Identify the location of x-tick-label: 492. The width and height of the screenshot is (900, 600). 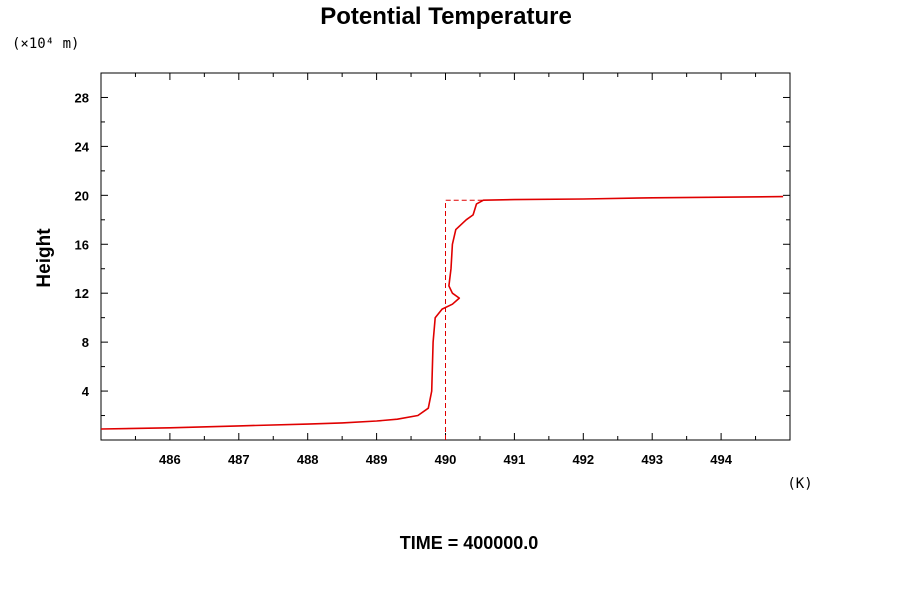
(583, 459).